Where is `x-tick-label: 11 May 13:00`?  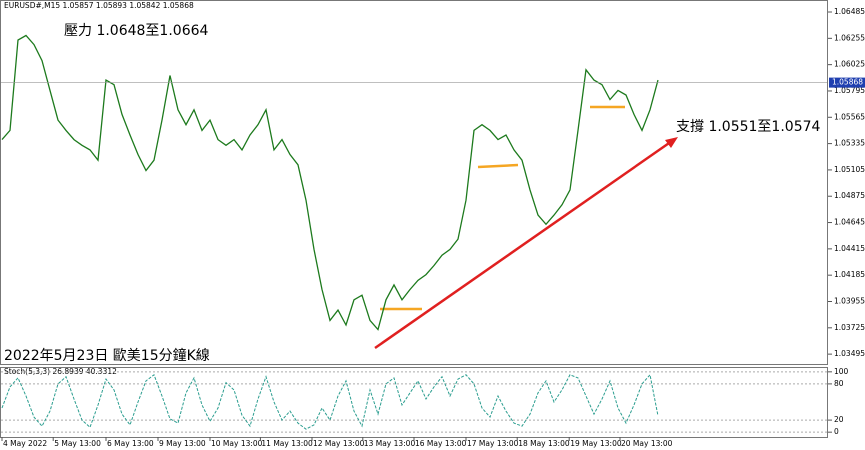
x-tick-label: 11 May 13:00 is located at coordinates (287, 443).